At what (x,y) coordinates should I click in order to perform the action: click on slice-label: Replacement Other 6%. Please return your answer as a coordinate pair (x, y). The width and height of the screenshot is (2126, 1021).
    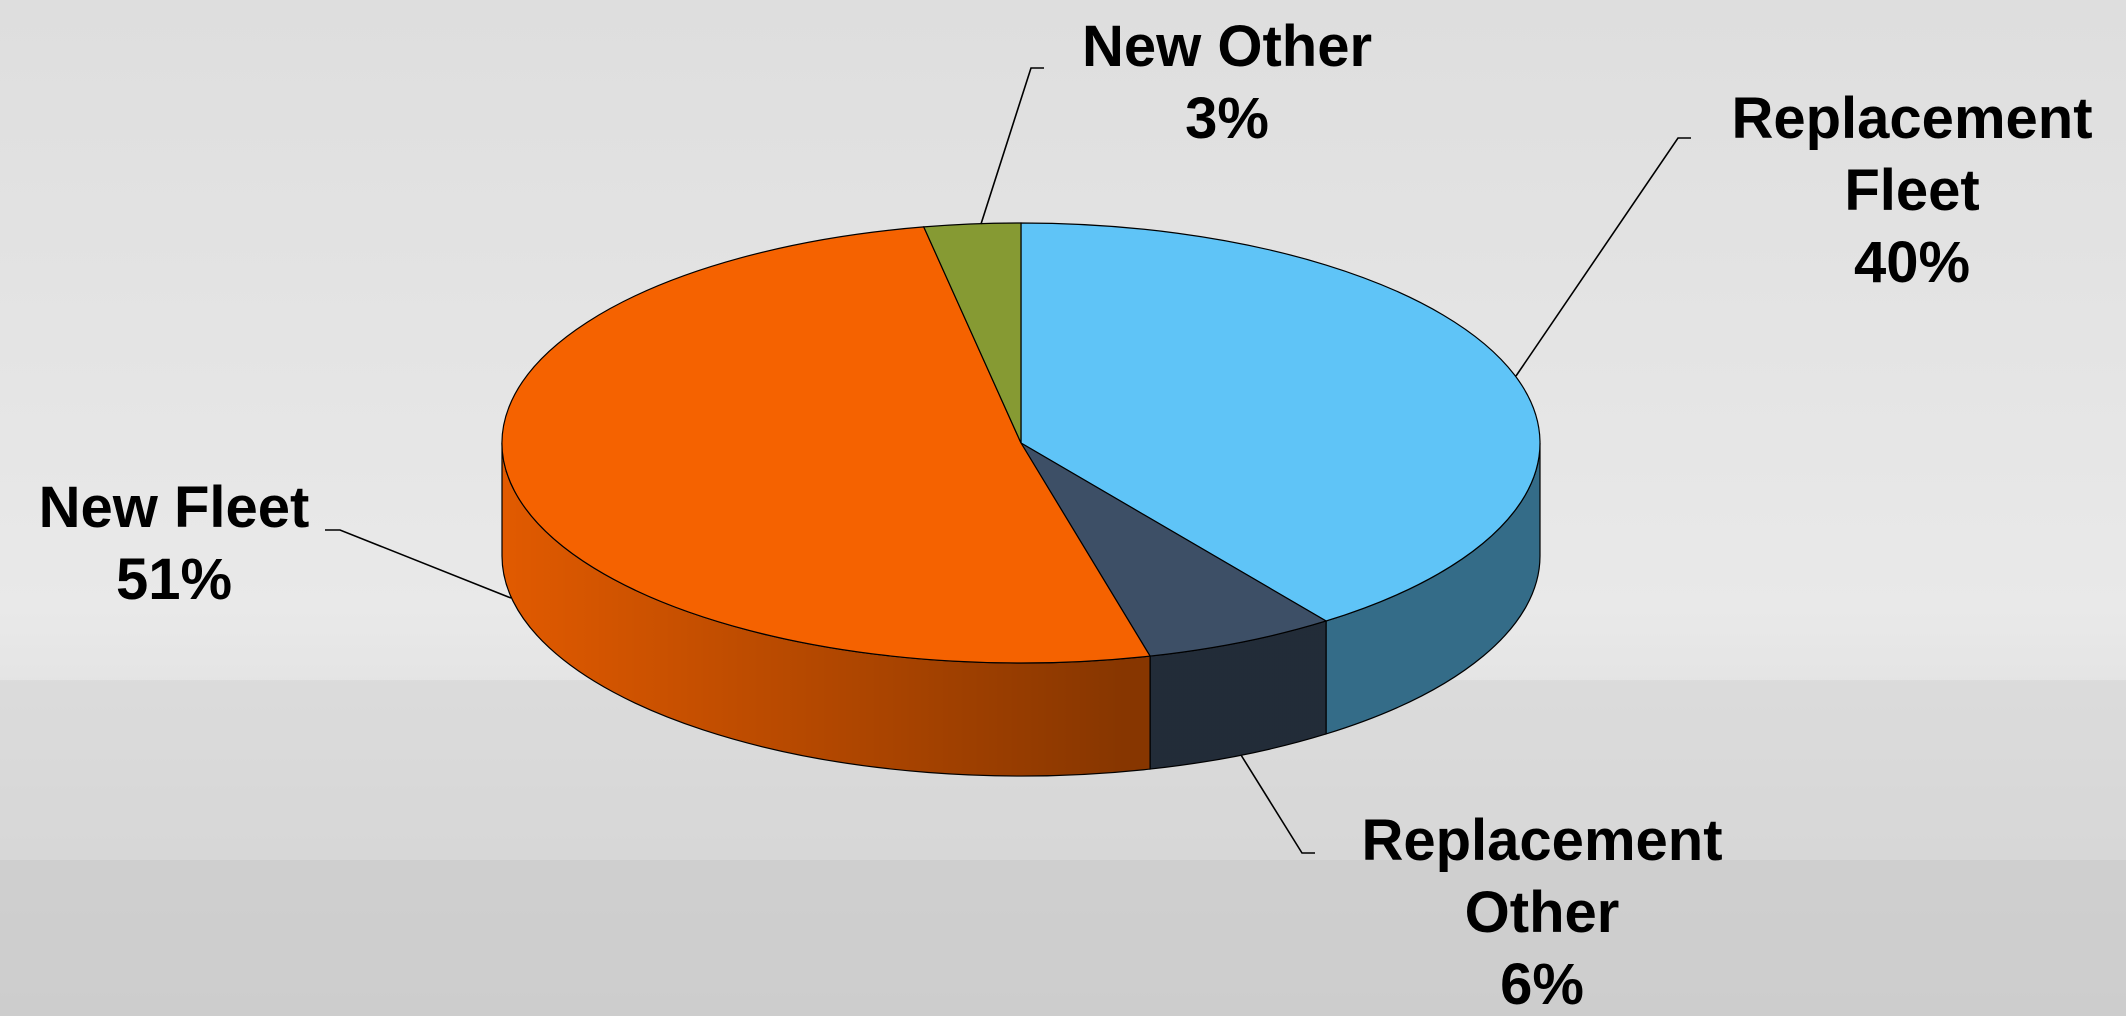
    Looking at the image, I should click on (1542, 913).